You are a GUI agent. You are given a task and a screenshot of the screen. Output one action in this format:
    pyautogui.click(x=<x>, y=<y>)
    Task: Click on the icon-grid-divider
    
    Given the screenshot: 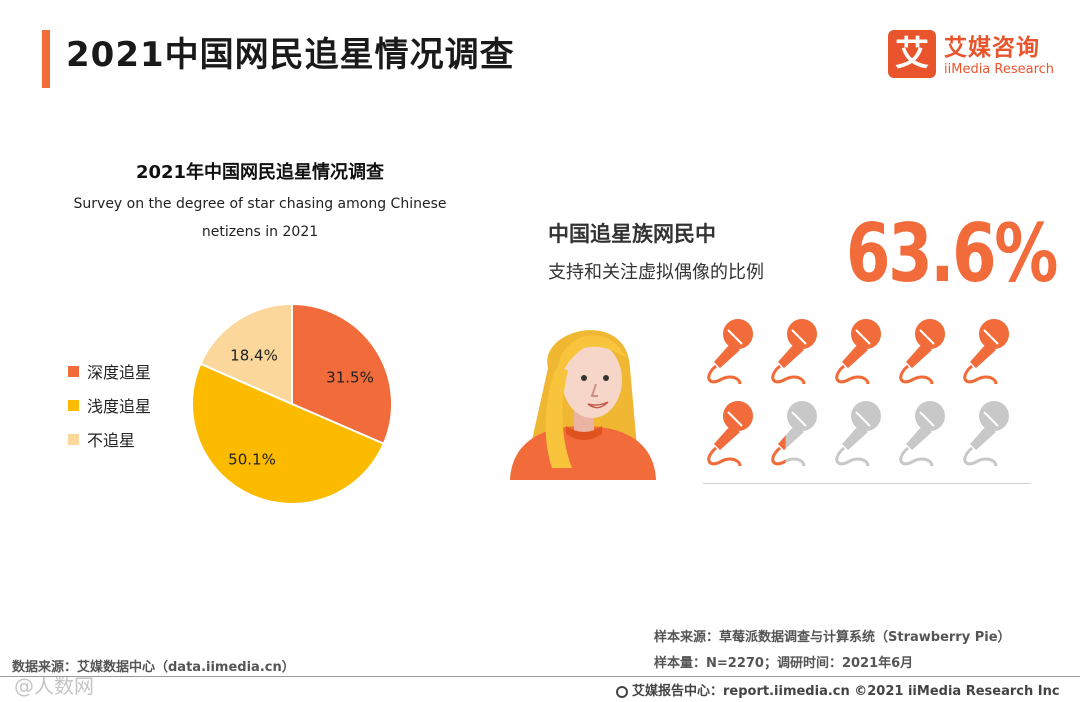 What is the action you would take?
    pyautogui.click(x=867, y=483)
    